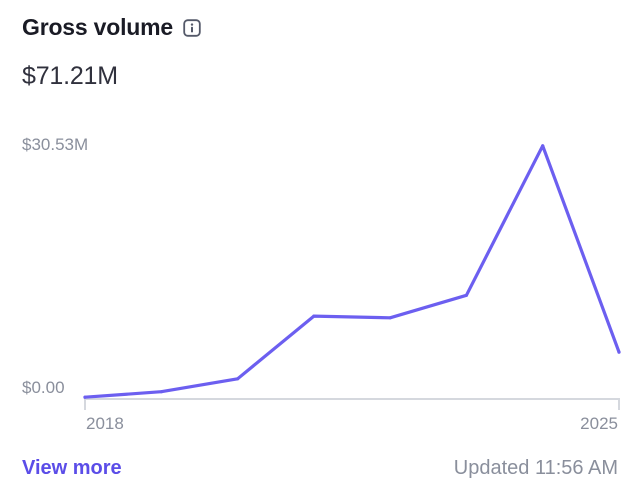 The height and width of the screenshot is (504, 642). What do you see at coordinates (72, 468) in the screenshot?
I see `view-more-link: View more` at bounding box center [72, 468].